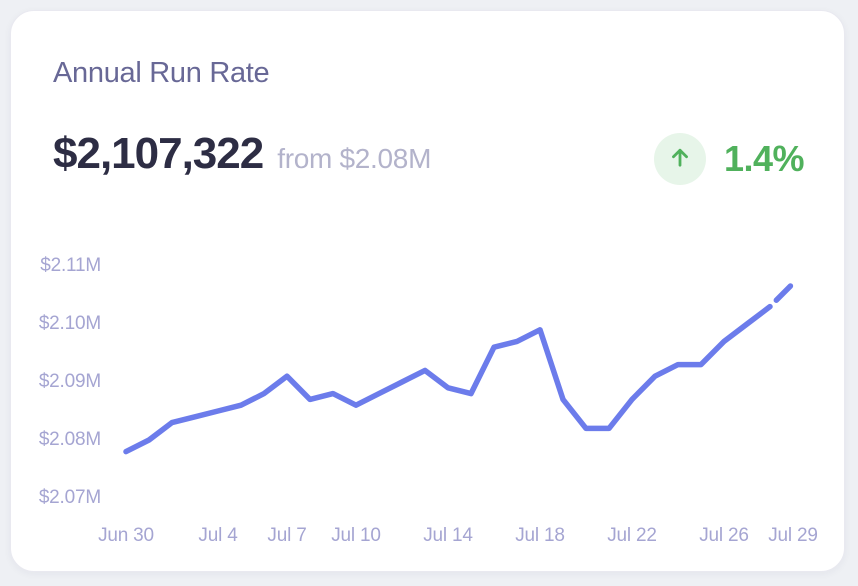 This screenshot has height=586, width=858. What do you see at coordinates (287, 535) in the screenshot?
I see `x-axis-tick-label: Jul 7` at bounding box center [287, 535].